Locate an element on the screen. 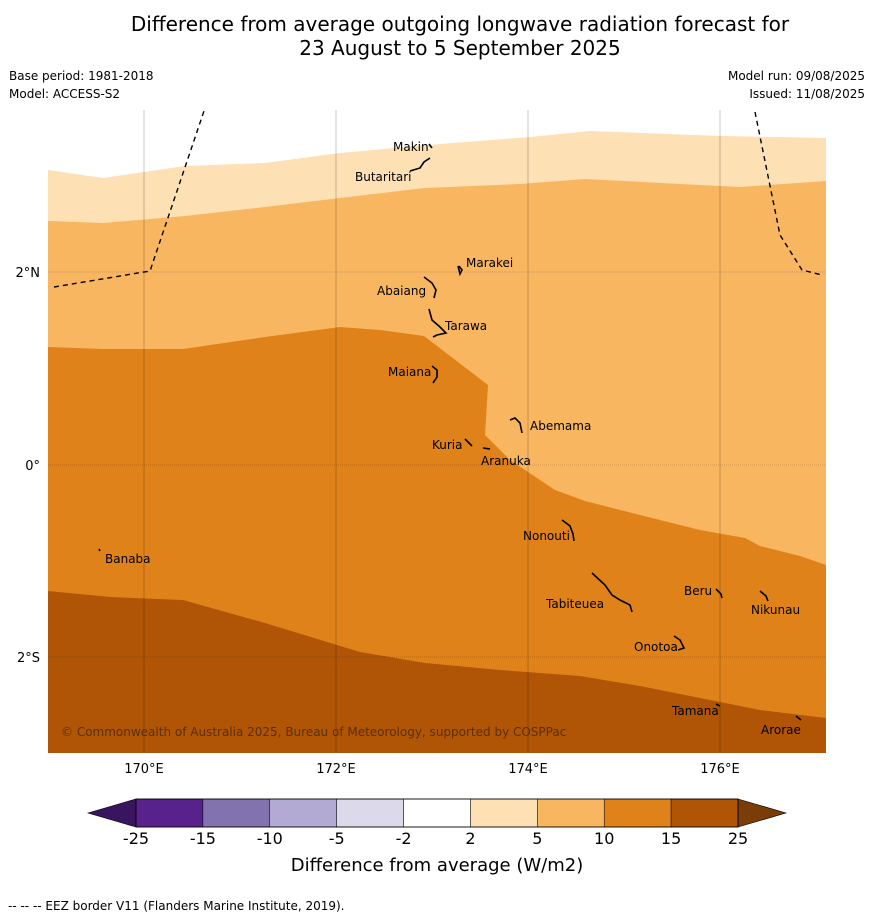 This screenshot has height=919, width=873. island-makin is located at coordinates (430, 146).